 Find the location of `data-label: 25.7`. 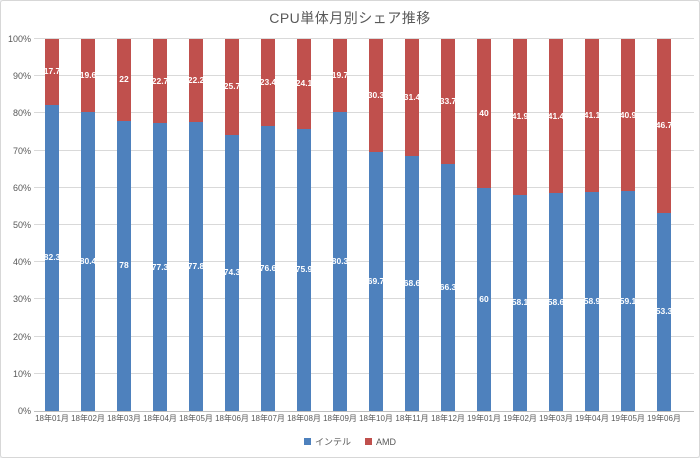

data-label: 25.7 is located at coordinates (232, 86).